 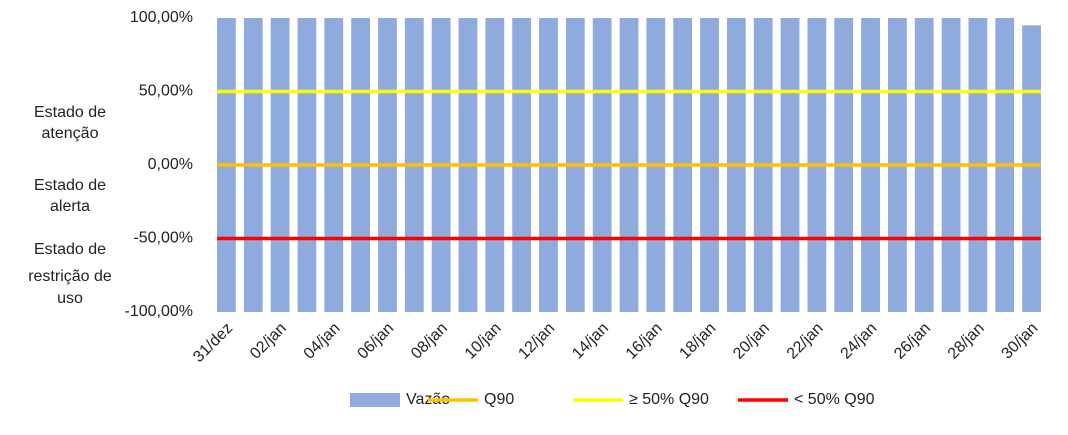 What do you see at coordinates (1020, 341) in the screenshot?
I see `x-tick-label: 30/jan` at bounding box center [1020, 341].